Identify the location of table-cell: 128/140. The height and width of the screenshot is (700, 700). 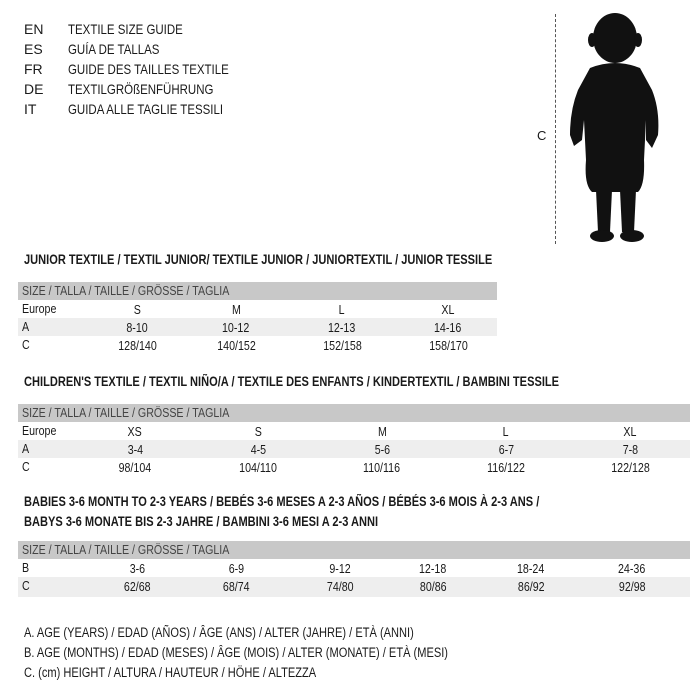
(137, 345).